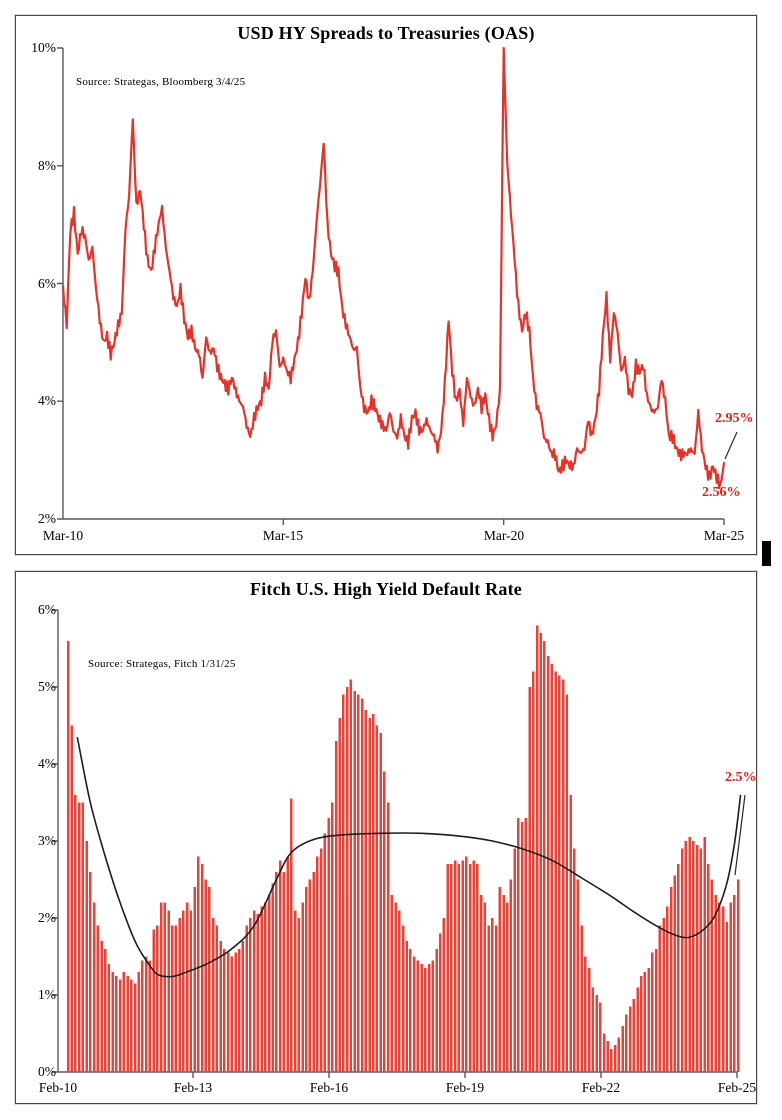  Describe the element at coordinates (386, 589) in the screenshot. I see `chart-title: Fitch U.S. High Yield Default Rate` at that location.